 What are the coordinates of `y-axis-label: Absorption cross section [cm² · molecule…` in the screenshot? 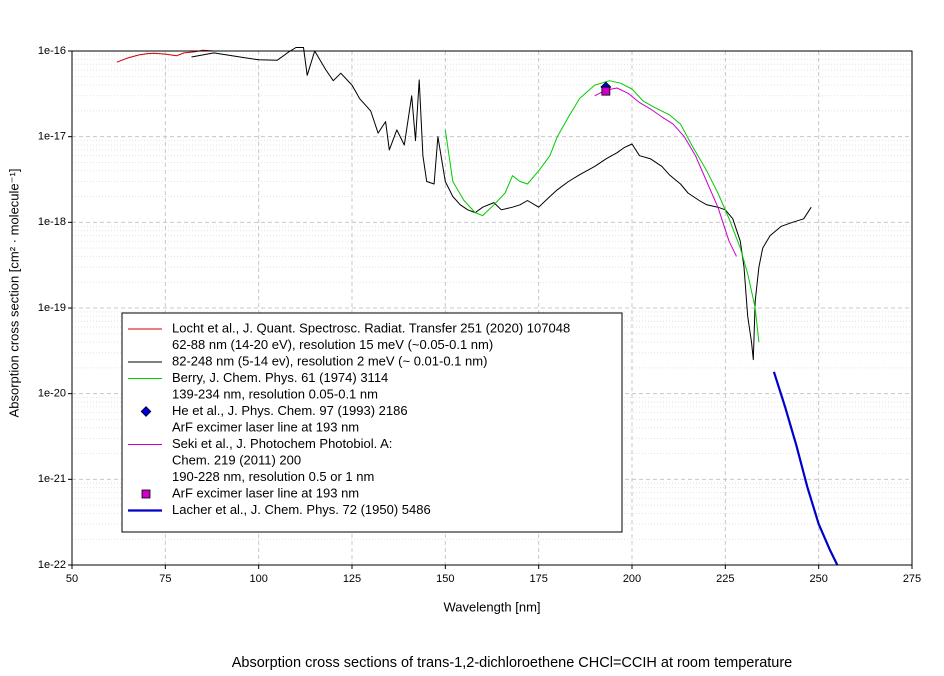 It's located at (13, 293).